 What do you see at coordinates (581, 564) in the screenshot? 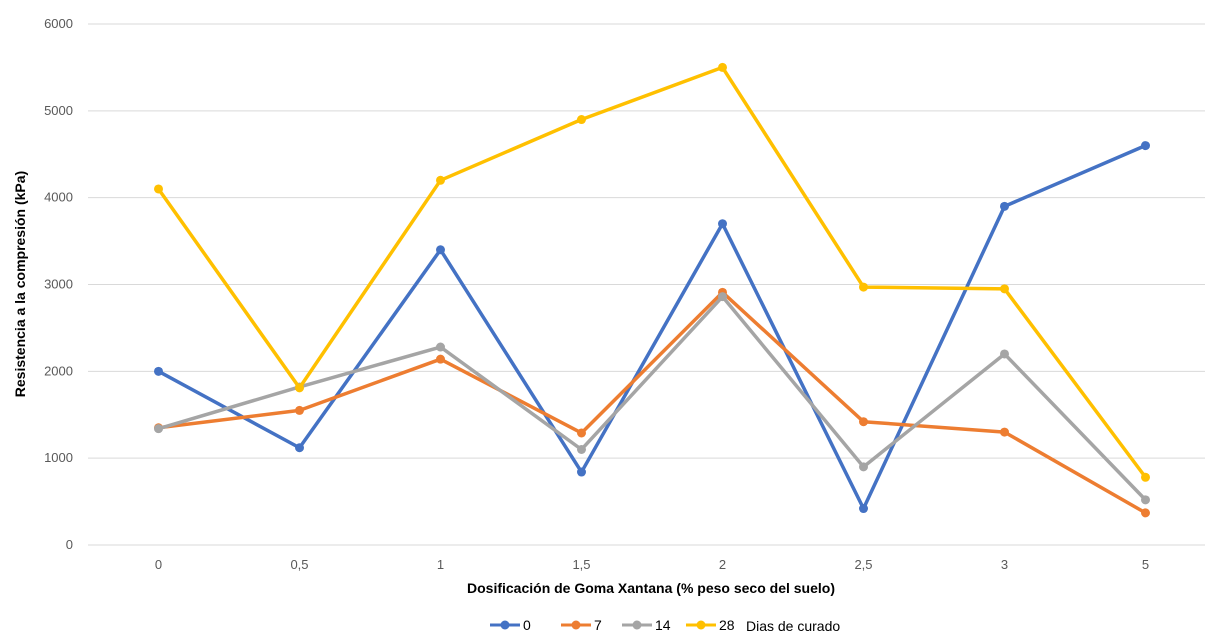
I see `x-tick-label: 1,5` at bounding box center [581, 564].